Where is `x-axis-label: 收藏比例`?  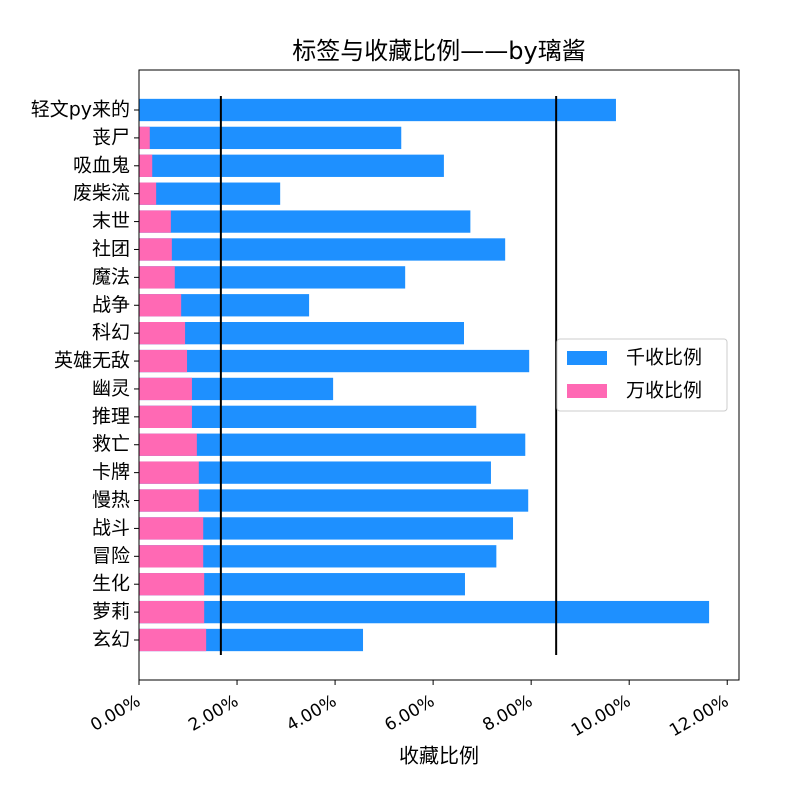 x-axis-label: 收藏比例 is located at coordinates (439, 756).